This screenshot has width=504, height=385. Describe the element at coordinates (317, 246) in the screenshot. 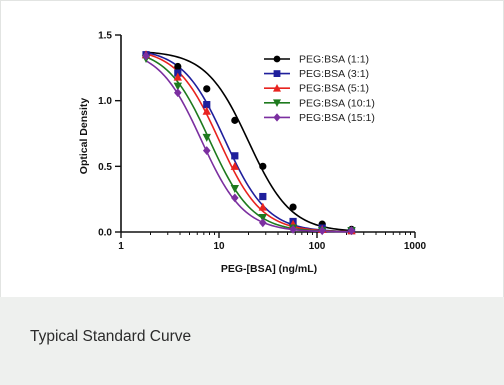

I see `x-tick-label: 100` at that location.